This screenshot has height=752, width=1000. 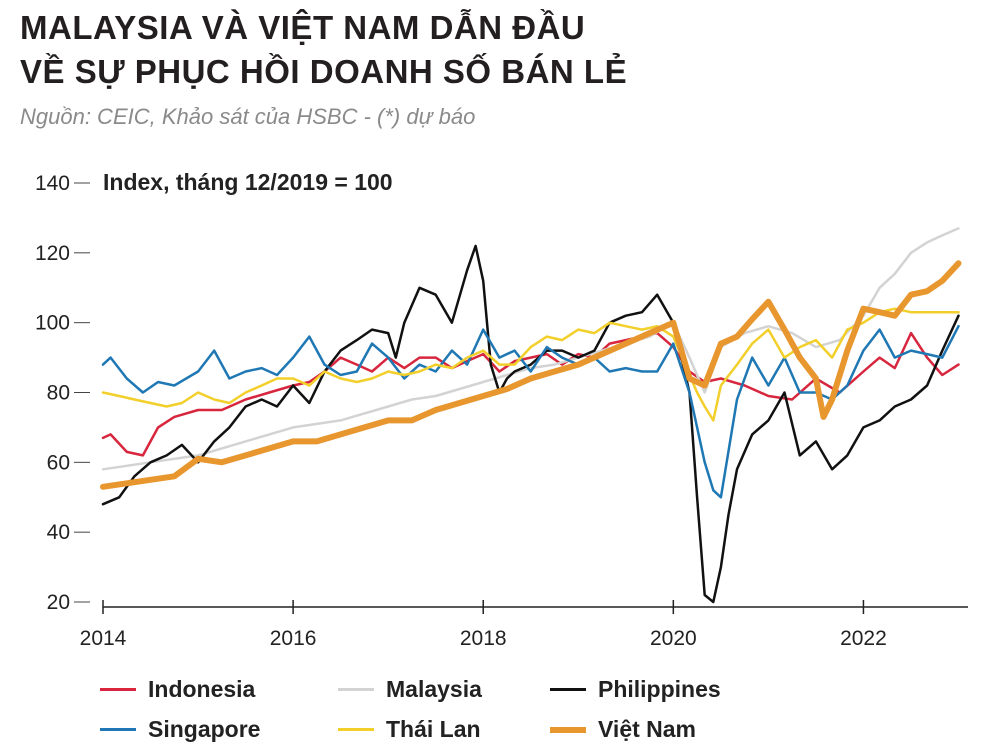 What do you see at coordinates (58, 532) in the screenshot?
I see `y-tick-label: 40` at bounding box center [58, 532].